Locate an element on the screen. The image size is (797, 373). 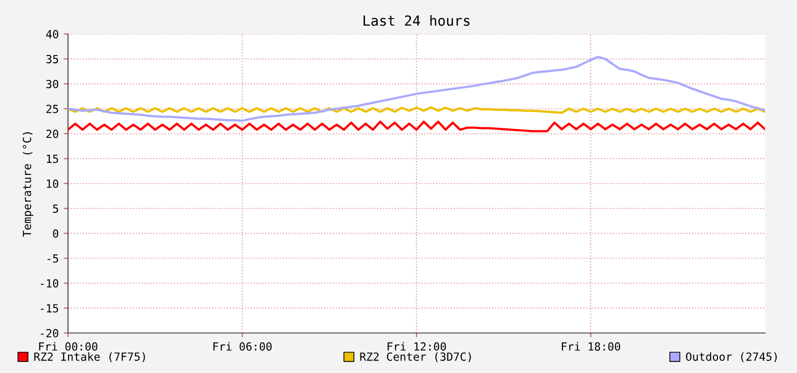
y-tick-label: 20 is located at coordinates (52, 134).